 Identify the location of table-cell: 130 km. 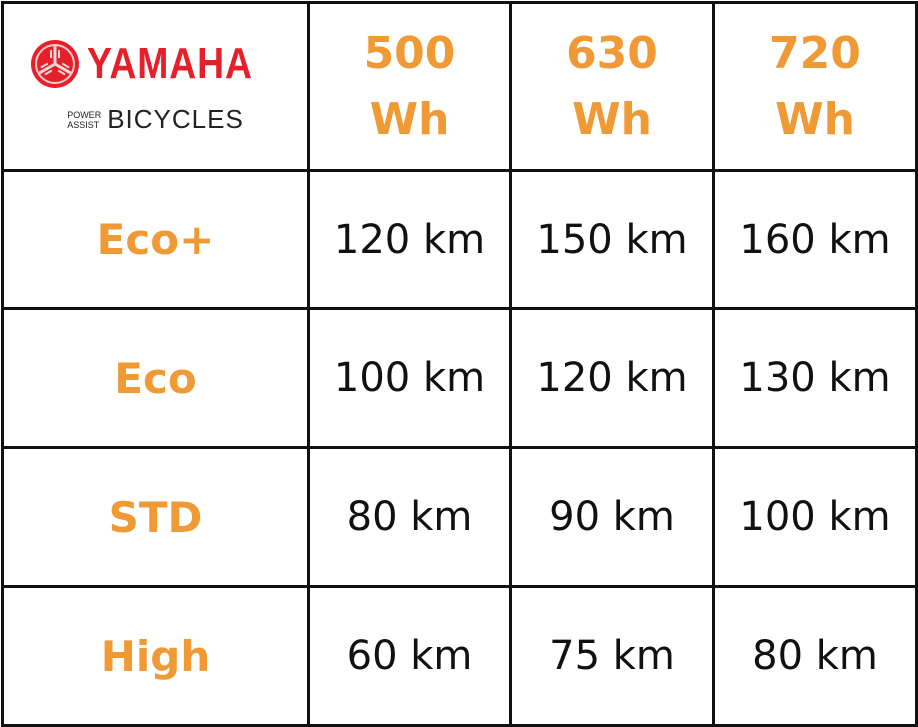
(815, 378).